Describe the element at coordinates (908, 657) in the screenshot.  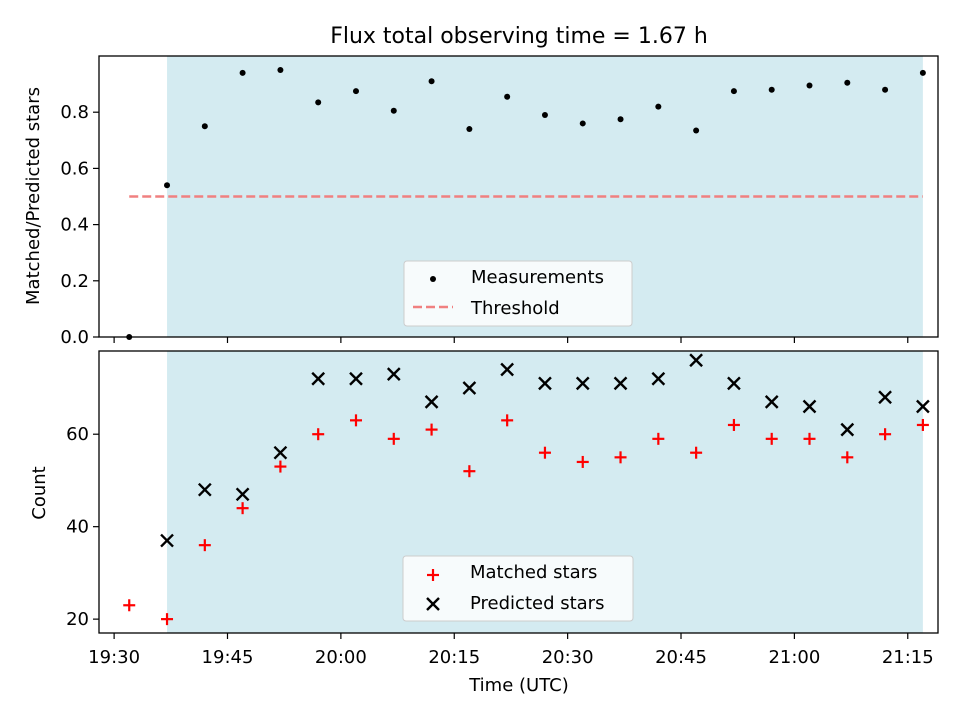
I see `x-tick-label: 21:15` at that location.